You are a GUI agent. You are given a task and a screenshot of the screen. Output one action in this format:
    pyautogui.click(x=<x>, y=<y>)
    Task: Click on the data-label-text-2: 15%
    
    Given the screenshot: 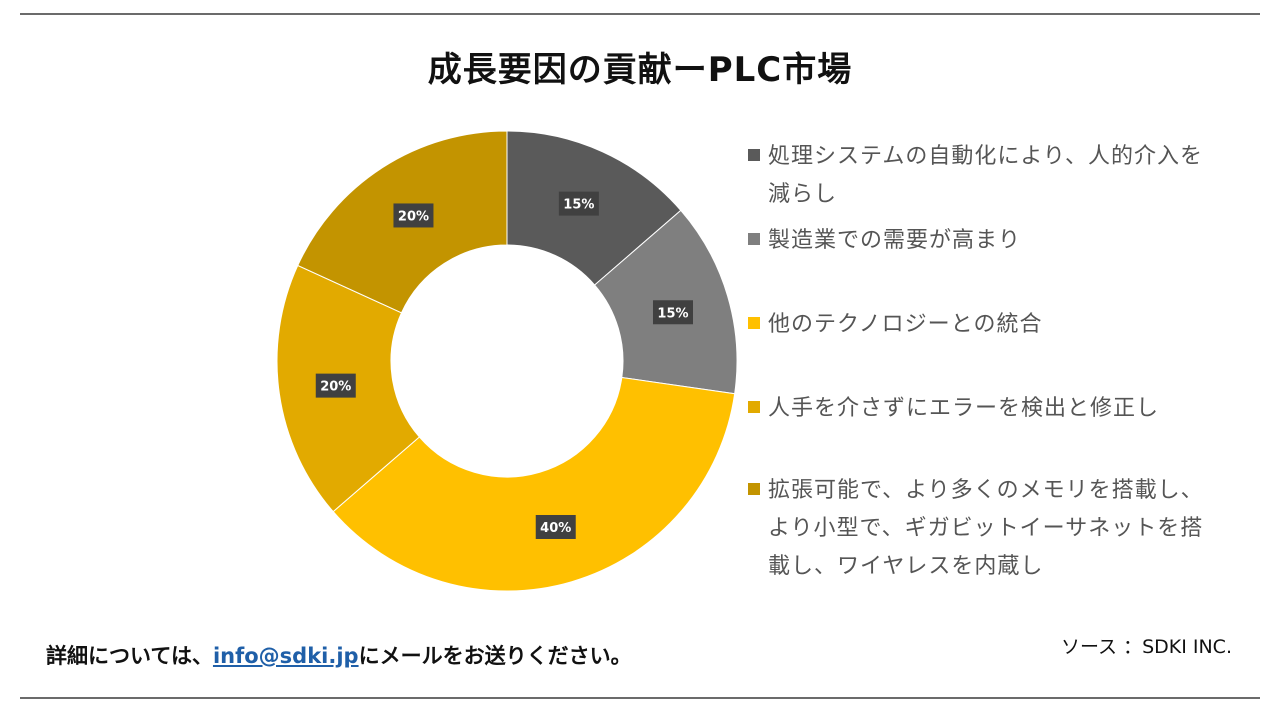 What is the action you would take?
    pyautogui.click(x=672, y=313)
    